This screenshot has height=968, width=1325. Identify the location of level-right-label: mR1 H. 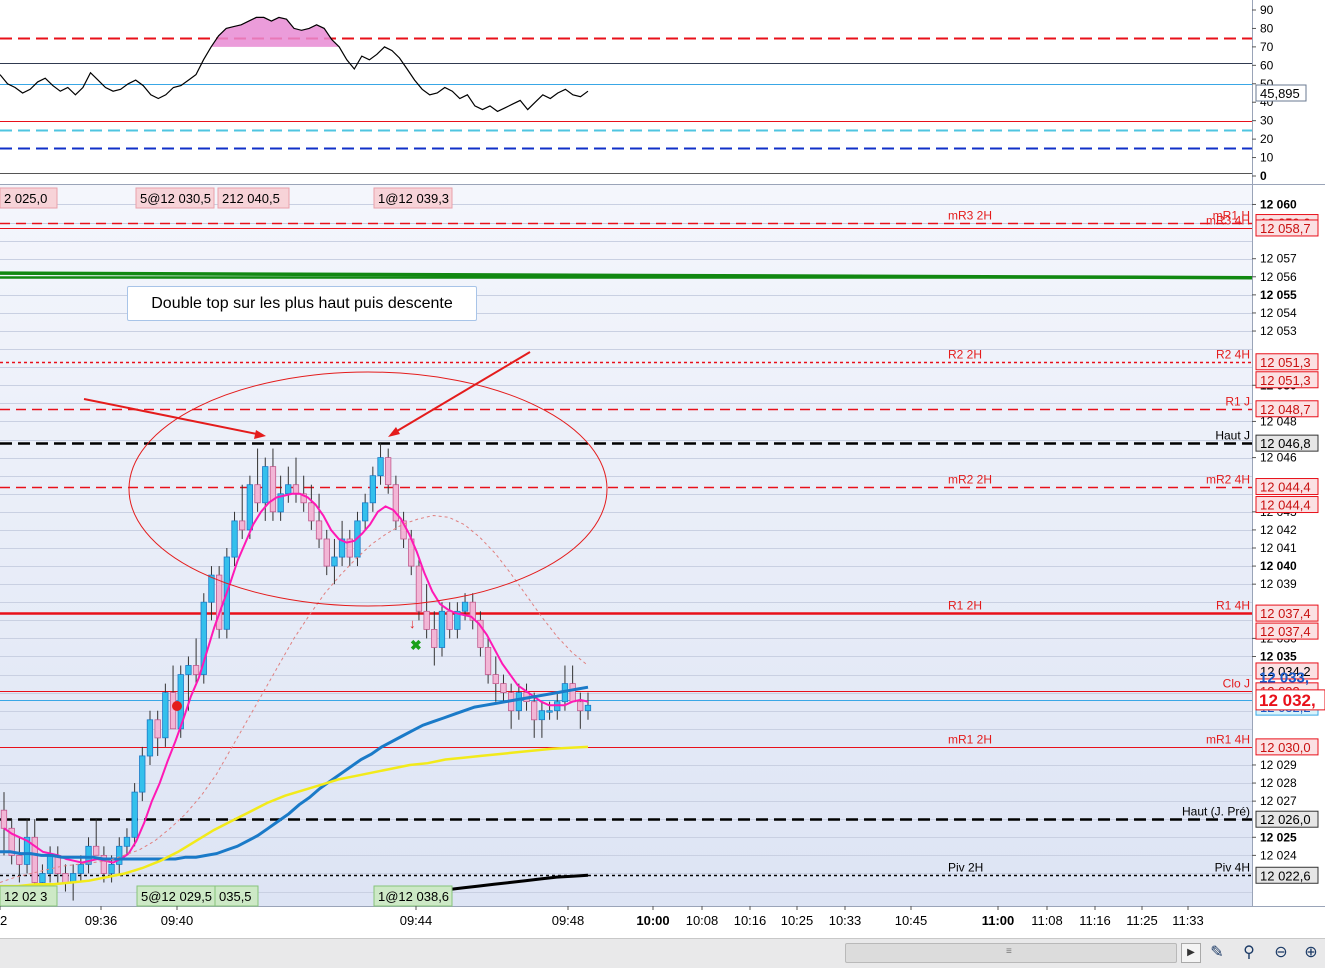
(1231, 216).